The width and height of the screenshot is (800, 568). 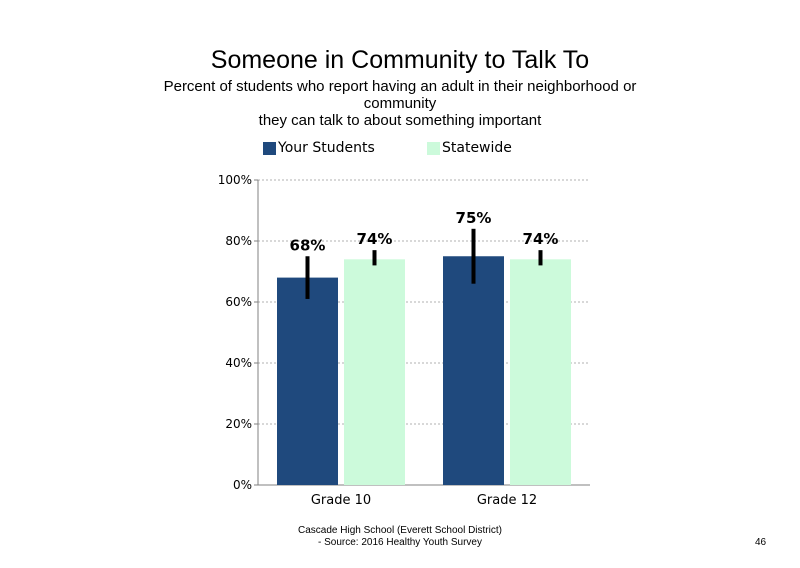 What do you see at coordinates (238, 302) in the screenshot?
I see `y-tick-label-60: 60%` at bounding box center [238, 302].